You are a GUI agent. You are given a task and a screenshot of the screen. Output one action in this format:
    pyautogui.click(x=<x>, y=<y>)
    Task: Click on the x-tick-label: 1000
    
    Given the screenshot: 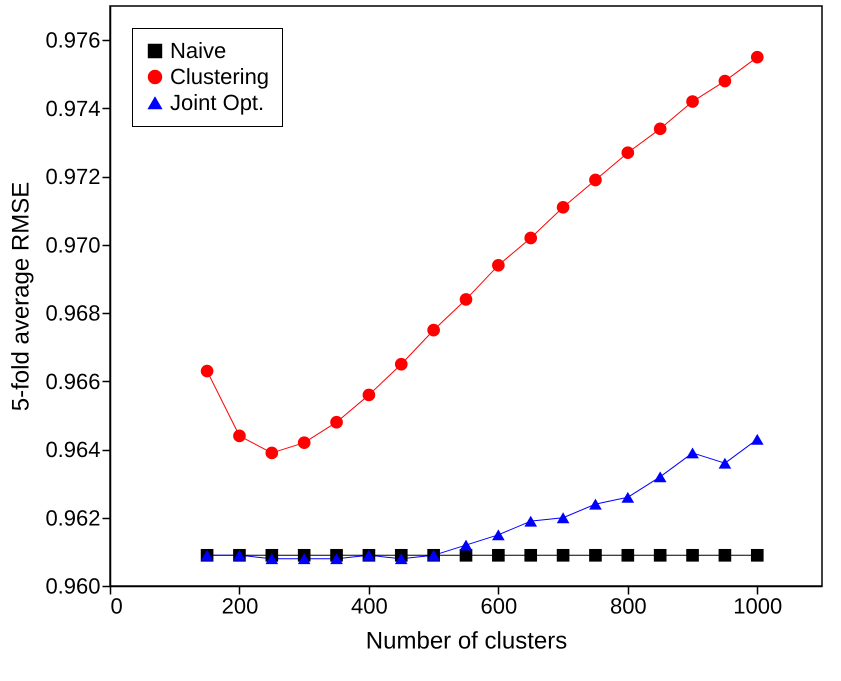 What is the action you would take?
    pyautogui.click(x=757, y=606)
    